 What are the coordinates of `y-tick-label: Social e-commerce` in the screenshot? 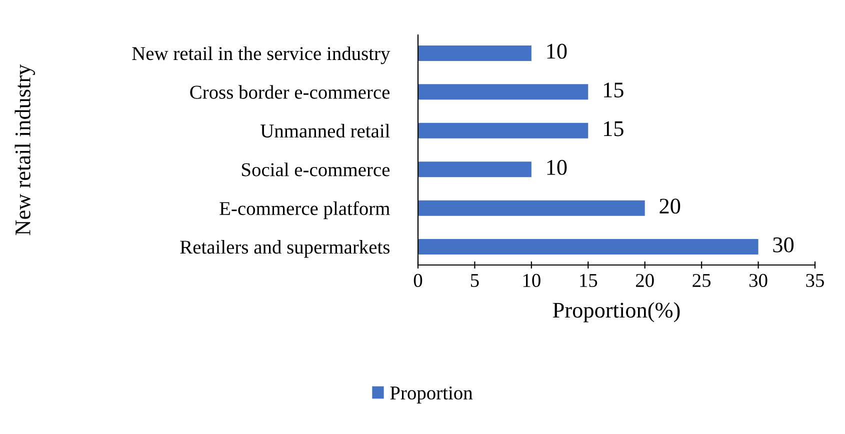 It's located at (316, 169).